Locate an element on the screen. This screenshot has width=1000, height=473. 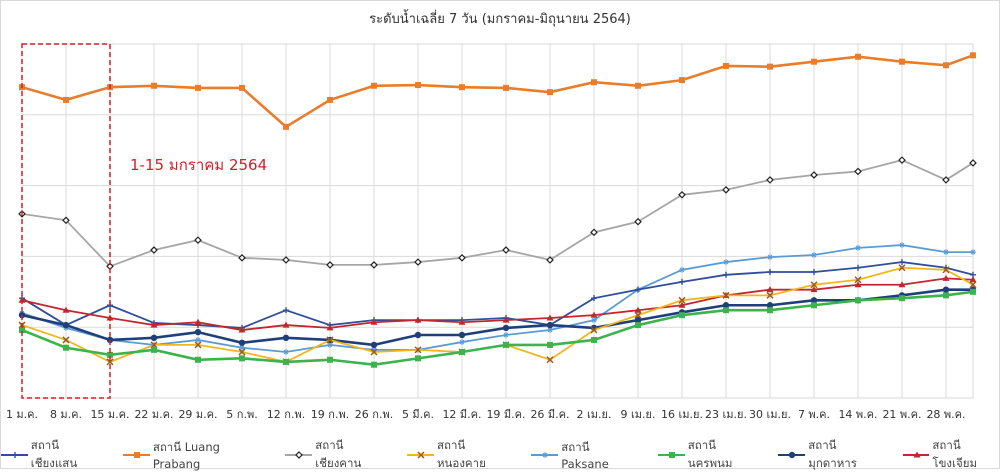
highlight-box is located at coordinates (66, 221).